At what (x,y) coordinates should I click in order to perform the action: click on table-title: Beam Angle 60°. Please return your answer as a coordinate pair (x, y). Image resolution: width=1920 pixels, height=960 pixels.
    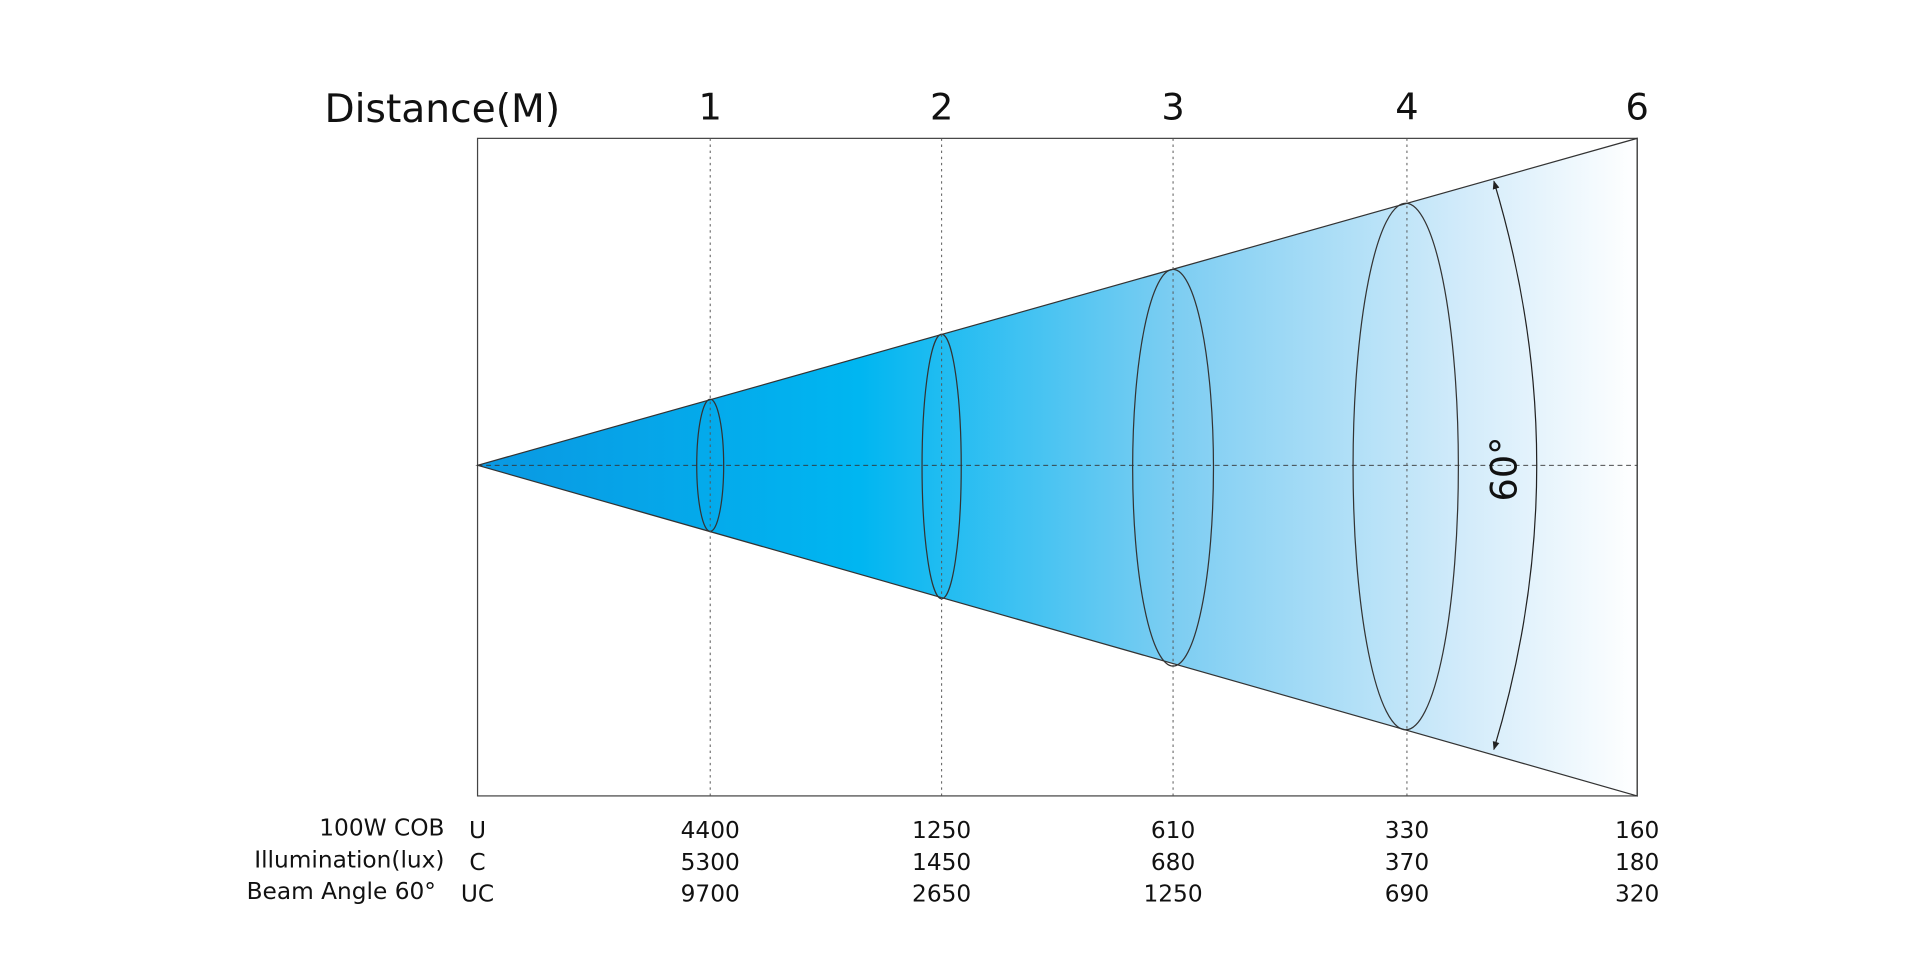
    Looking at the image, I should click on (341, 891).